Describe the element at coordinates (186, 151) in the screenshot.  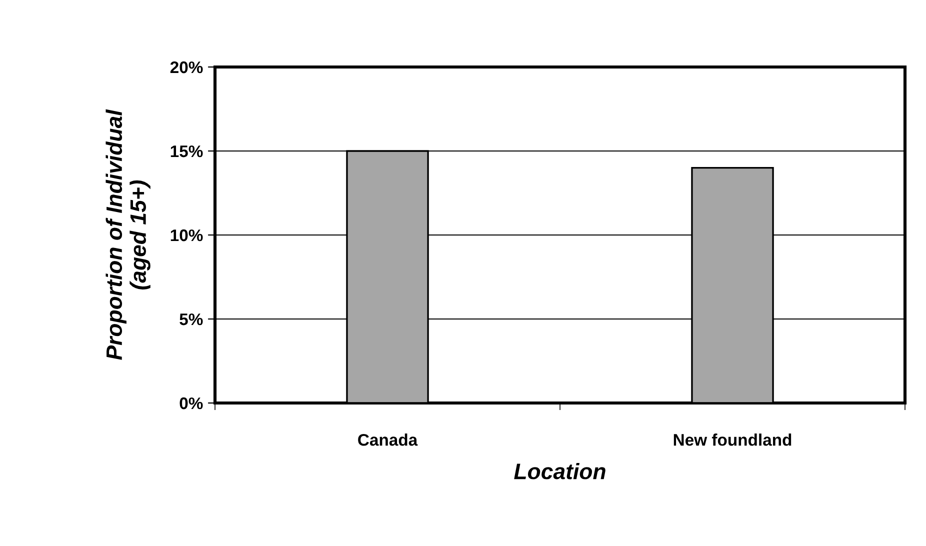
I see `y-tick-label: 15%` at that location.